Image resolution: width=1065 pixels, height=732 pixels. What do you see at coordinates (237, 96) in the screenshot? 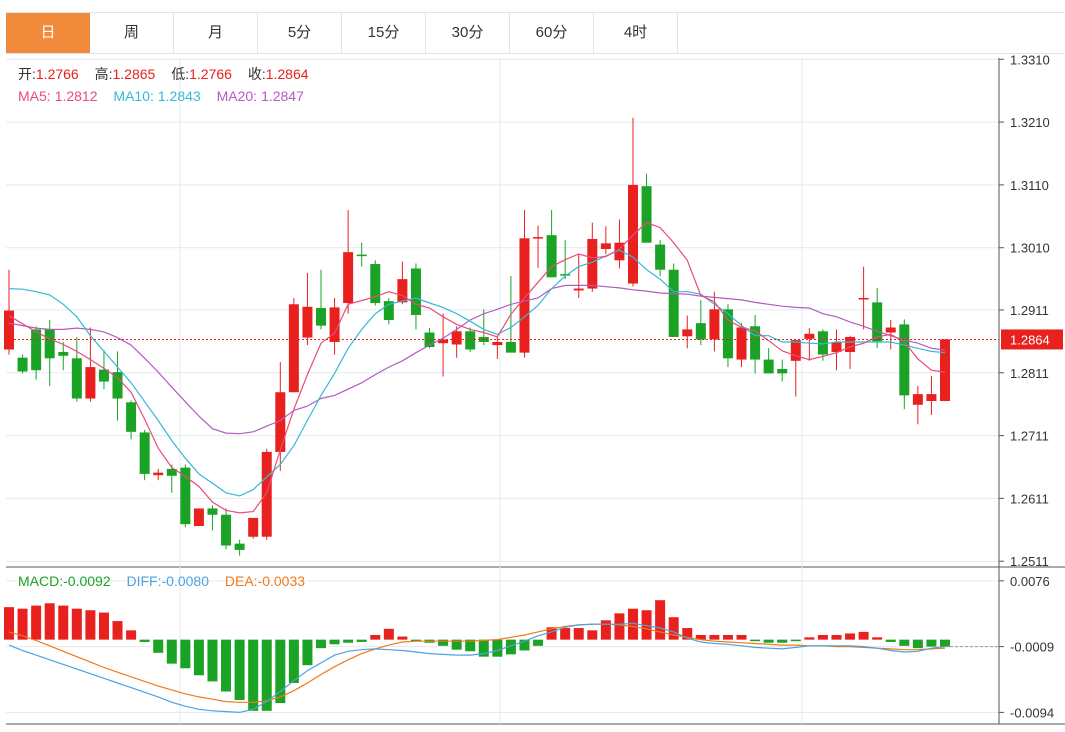
I see `ma20-label: MA20:` at bounding box center [237, 96].